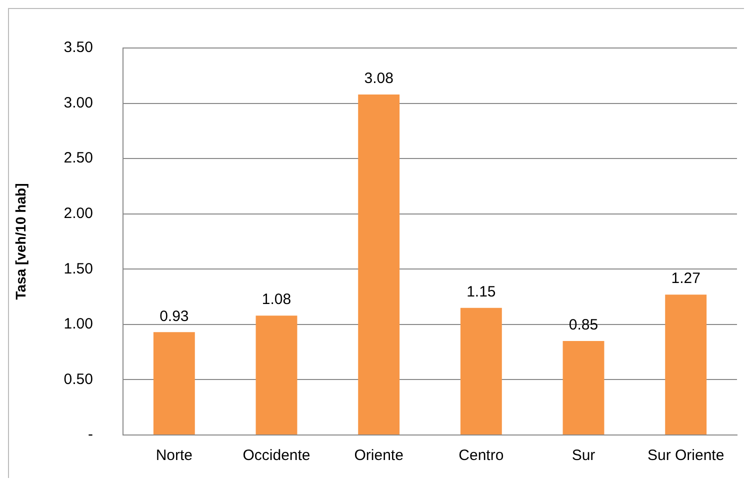 The height and width of the screenshot is (483, 746). I want to click on y-tick-label: 0.50, so click(78, 379).